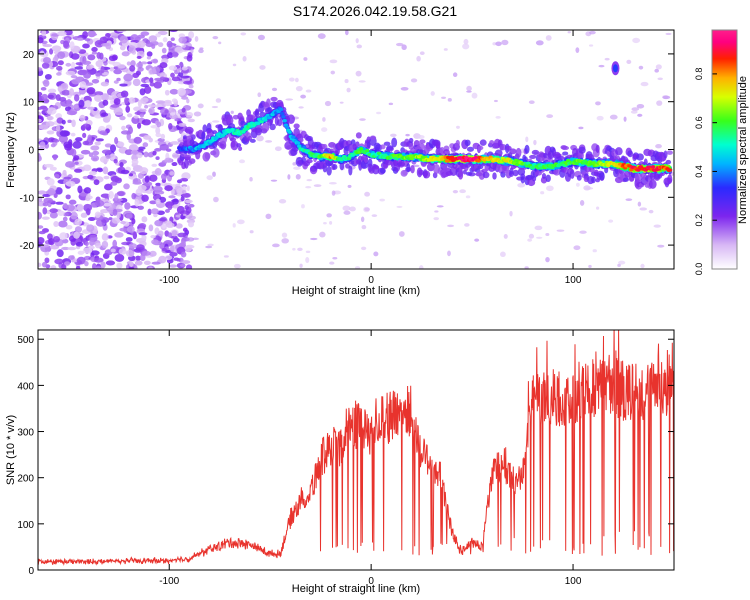 The height and width of the screenshot is (600, 750). I want to click on snr-y-tick-label: 400, so click(25, 386).